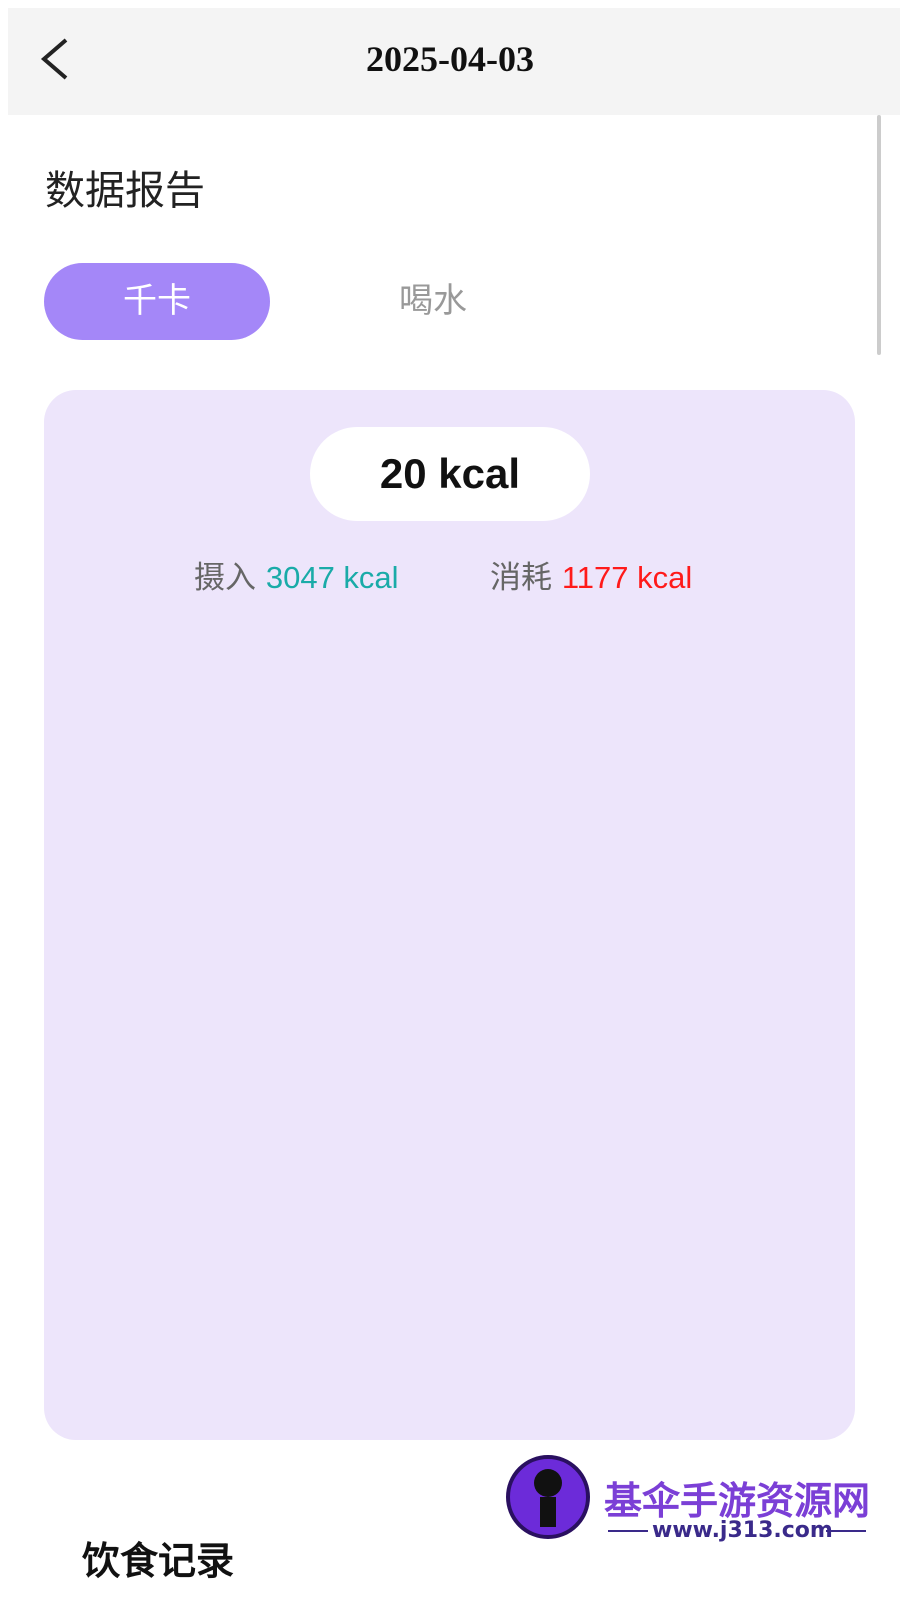 The width and height of the screenshot is (900, 1600). Describe the element at coordinates (225, 578) in the screenshot. I see `label: 摄入` at that location.